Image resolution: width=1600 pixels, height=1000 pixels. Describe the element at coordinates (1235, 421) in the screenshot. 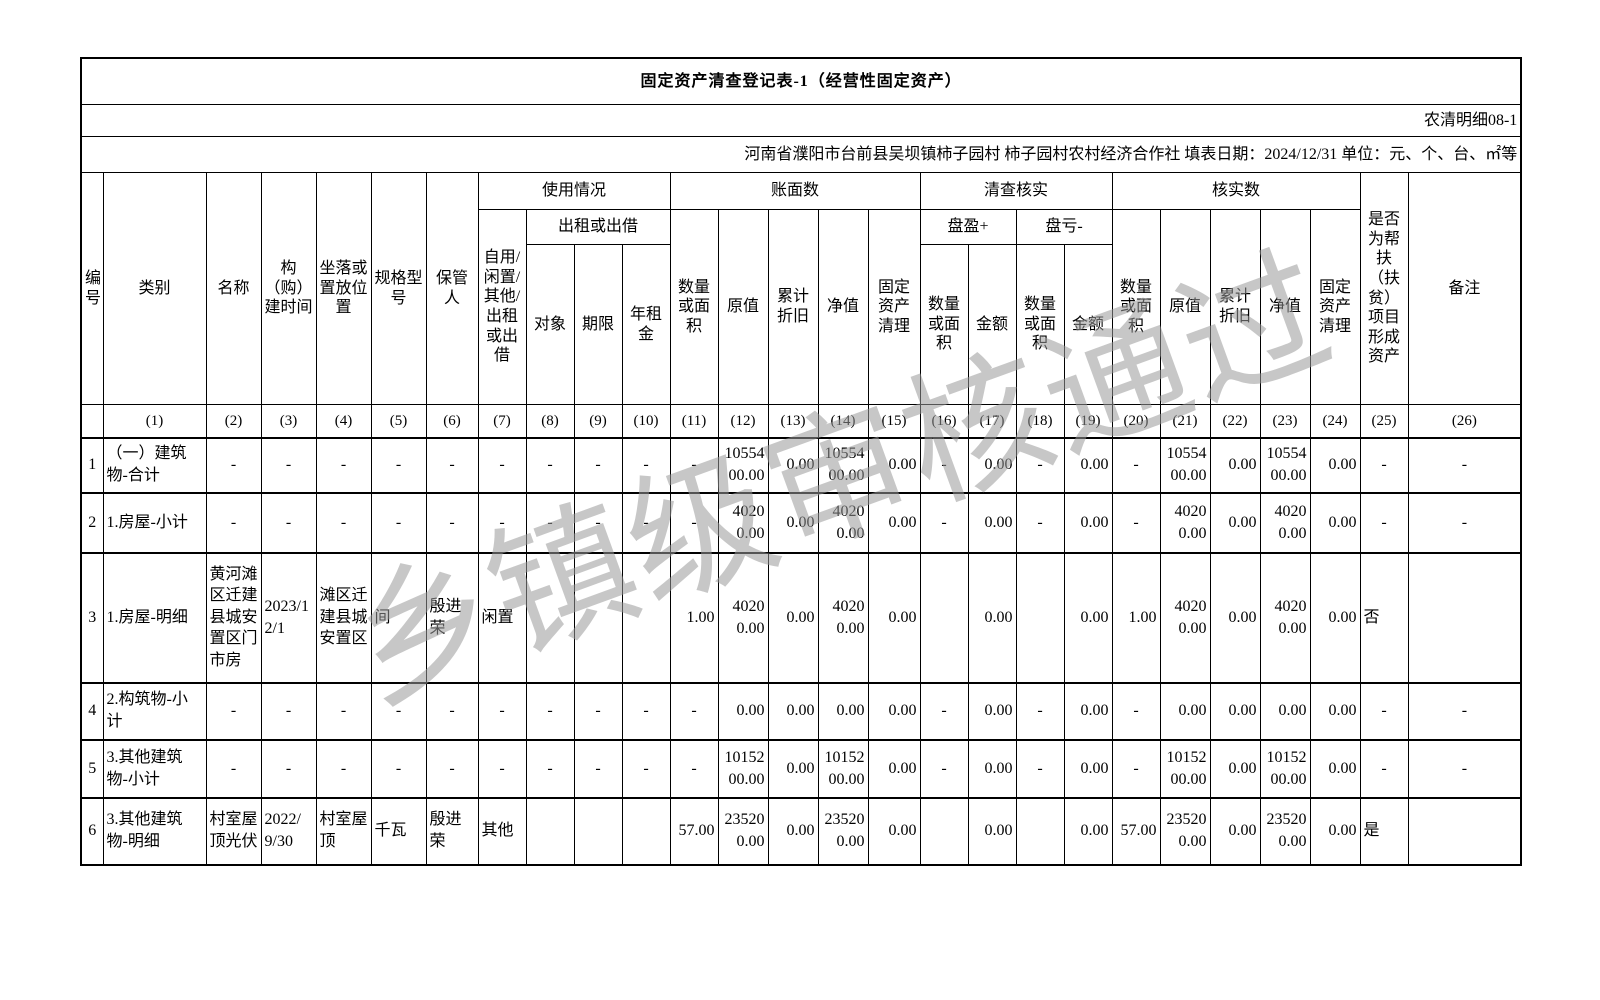

I see `column-number: (22)` at that location.